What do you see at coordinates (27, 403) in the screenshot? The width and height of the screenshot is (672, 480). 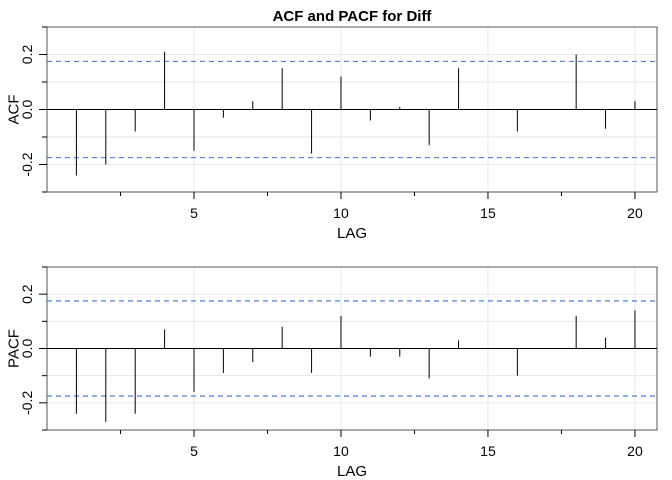 I see `pacf-ytick-label: -0.2` at bounding box center [27, 403].